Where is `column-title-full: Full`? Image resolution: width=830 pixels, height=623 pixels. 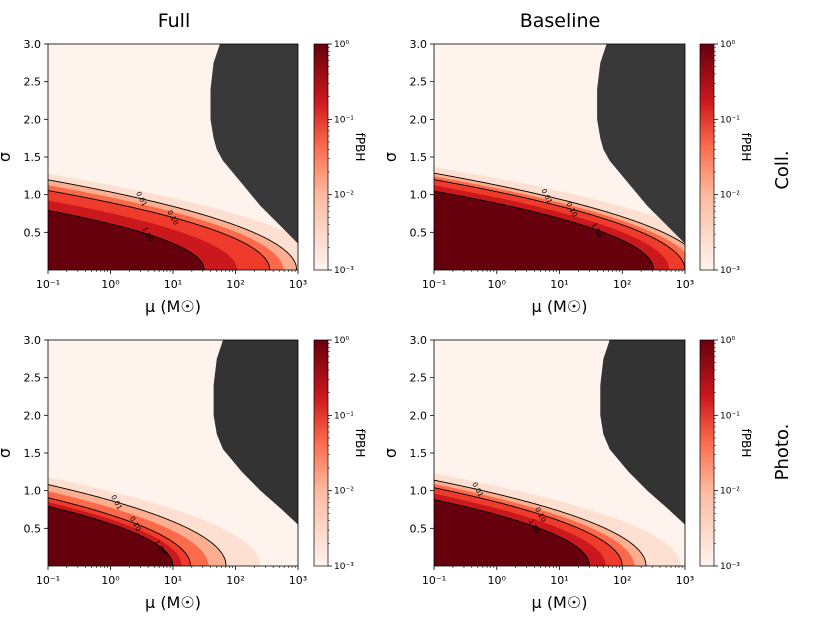
column-title-full: Full is located at coordinates (174, 21).